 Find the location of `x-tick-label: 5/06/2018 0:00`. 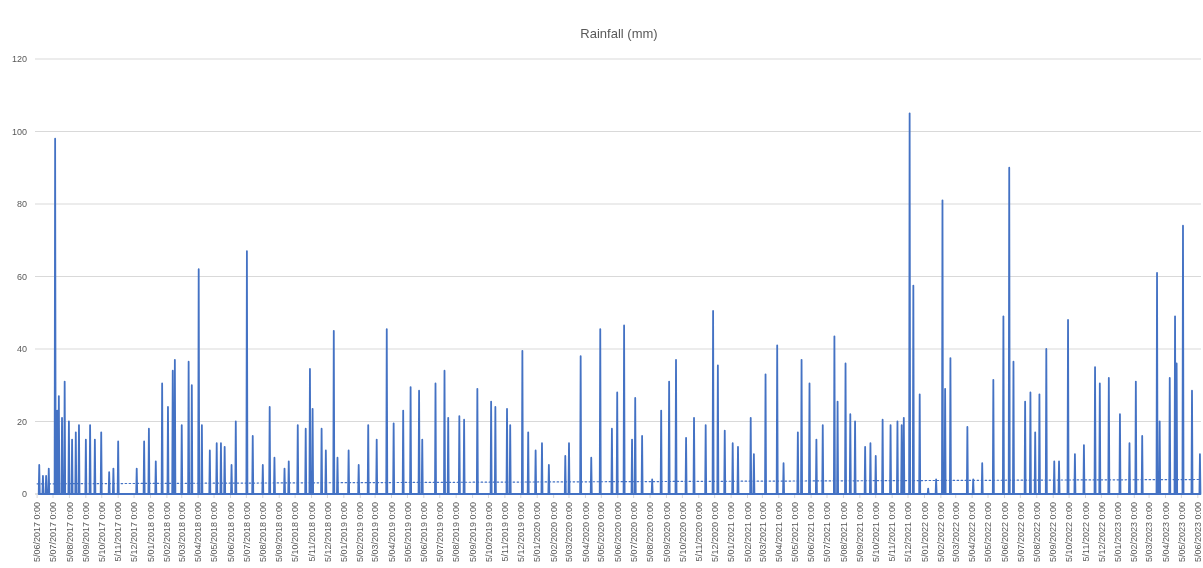

x-tick-label: 5/06/2018 0:00 is located at coordinates (230, 532).